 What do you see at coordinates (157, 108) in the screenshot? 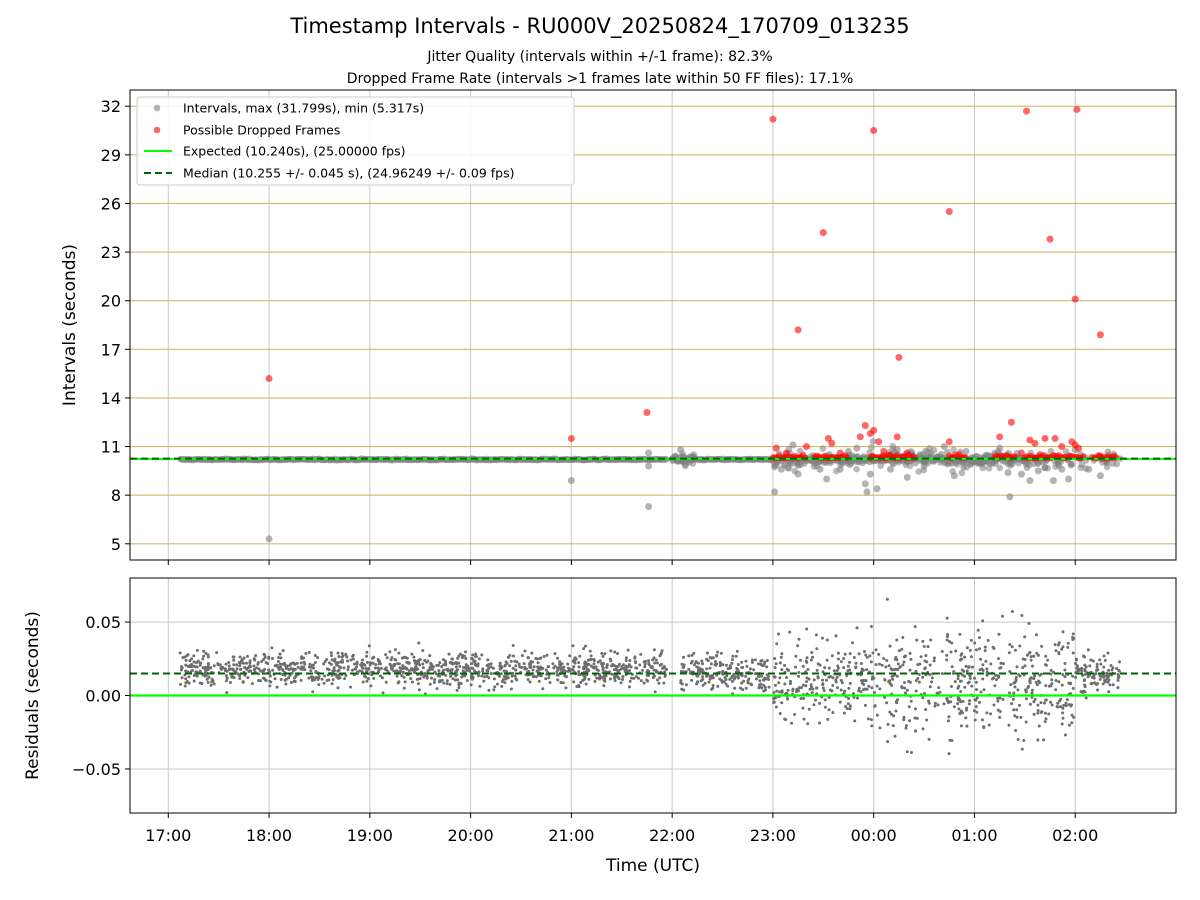
I see `legend-interval-marker` at bounding box center [157, 108].